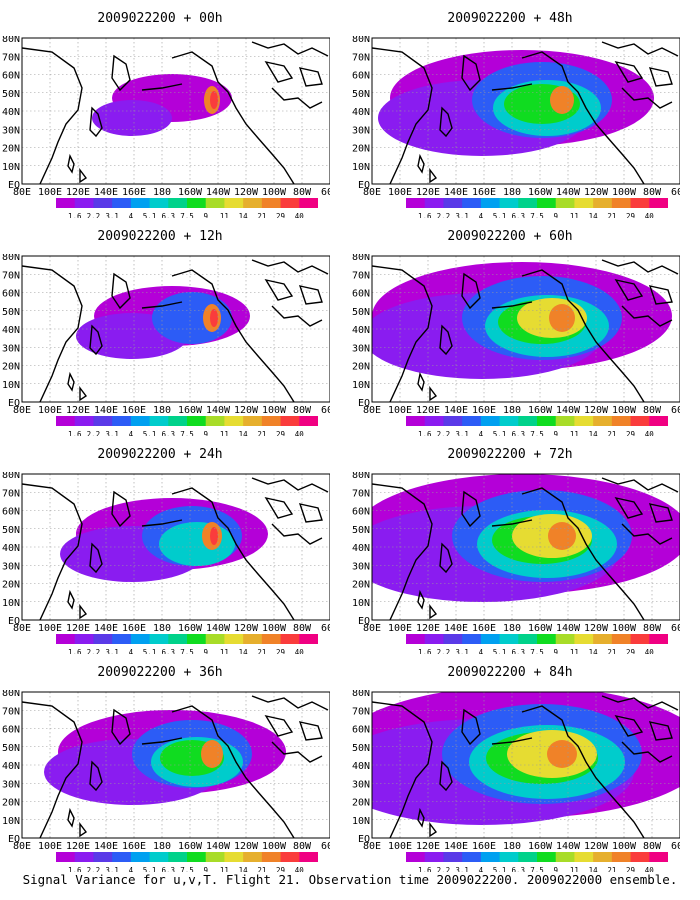 The height and width of the screenshot is (900, 700). What do you see at coordinates (484, 409) in the screenshot?
I see `longitude-label: 160E` at bounding box center [484, 409].